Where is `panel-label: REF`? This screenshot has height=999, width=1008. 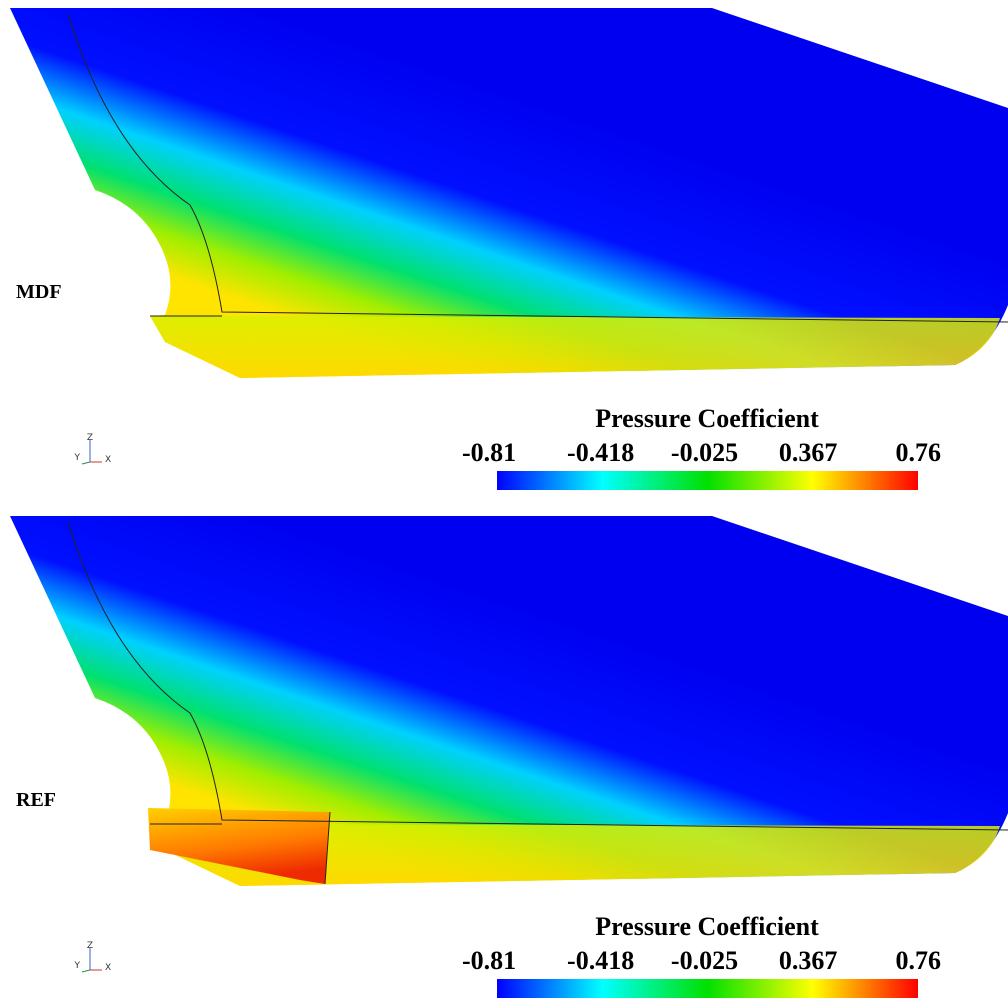 panel-label: REF is located at coordinates (36, 800).